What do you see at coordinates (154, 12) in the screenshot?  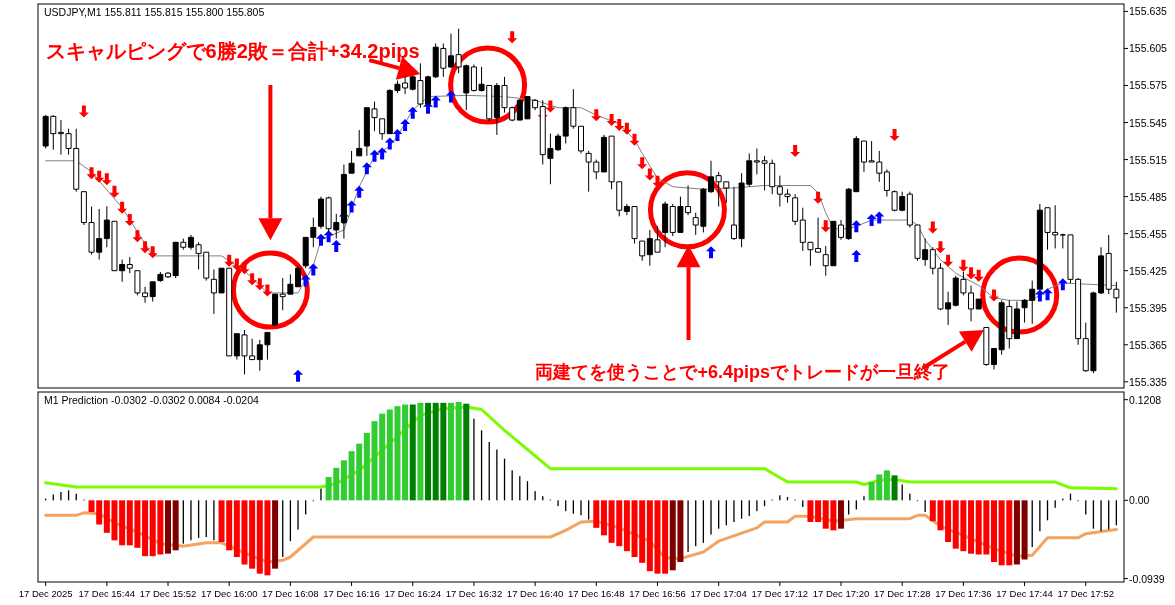 I see `chart-title: USDJPY,M1 155.811 155.815 155.800 155.805` at bounding box center [154, 12].